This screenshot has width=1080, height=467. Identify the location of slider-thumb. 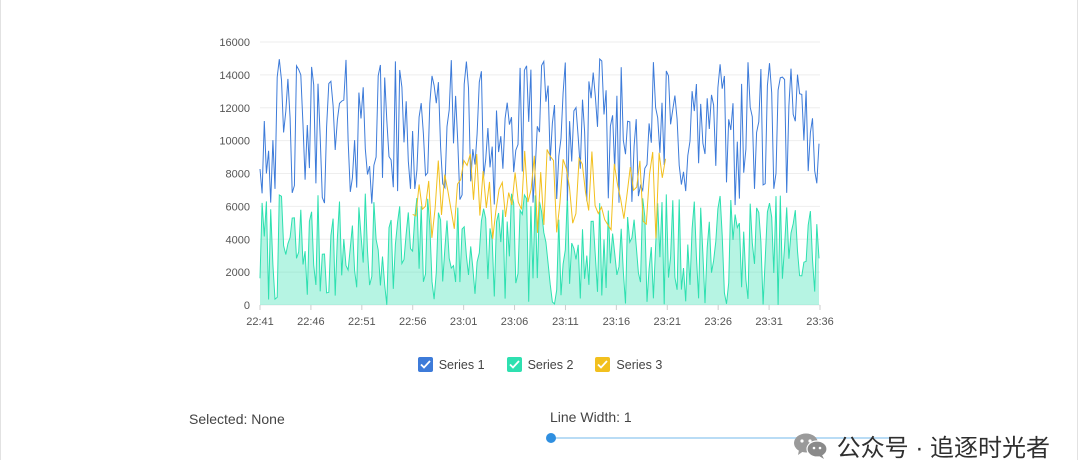
(551, 438).